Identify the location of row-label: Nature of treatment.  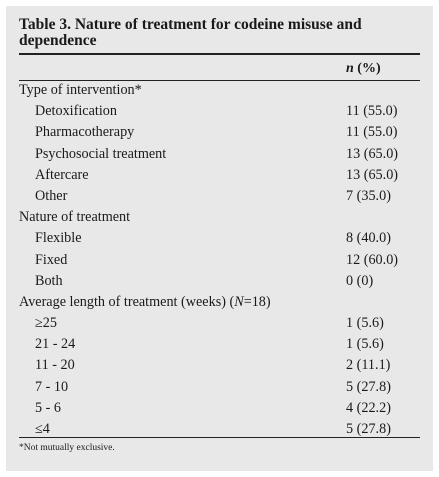
(75, 217).